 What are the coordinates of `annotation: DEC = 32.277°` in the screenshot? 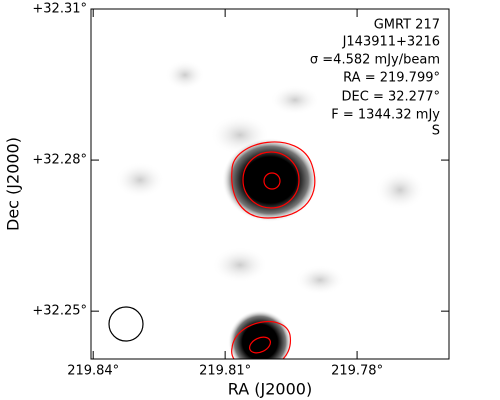 It's located at (391, 97).